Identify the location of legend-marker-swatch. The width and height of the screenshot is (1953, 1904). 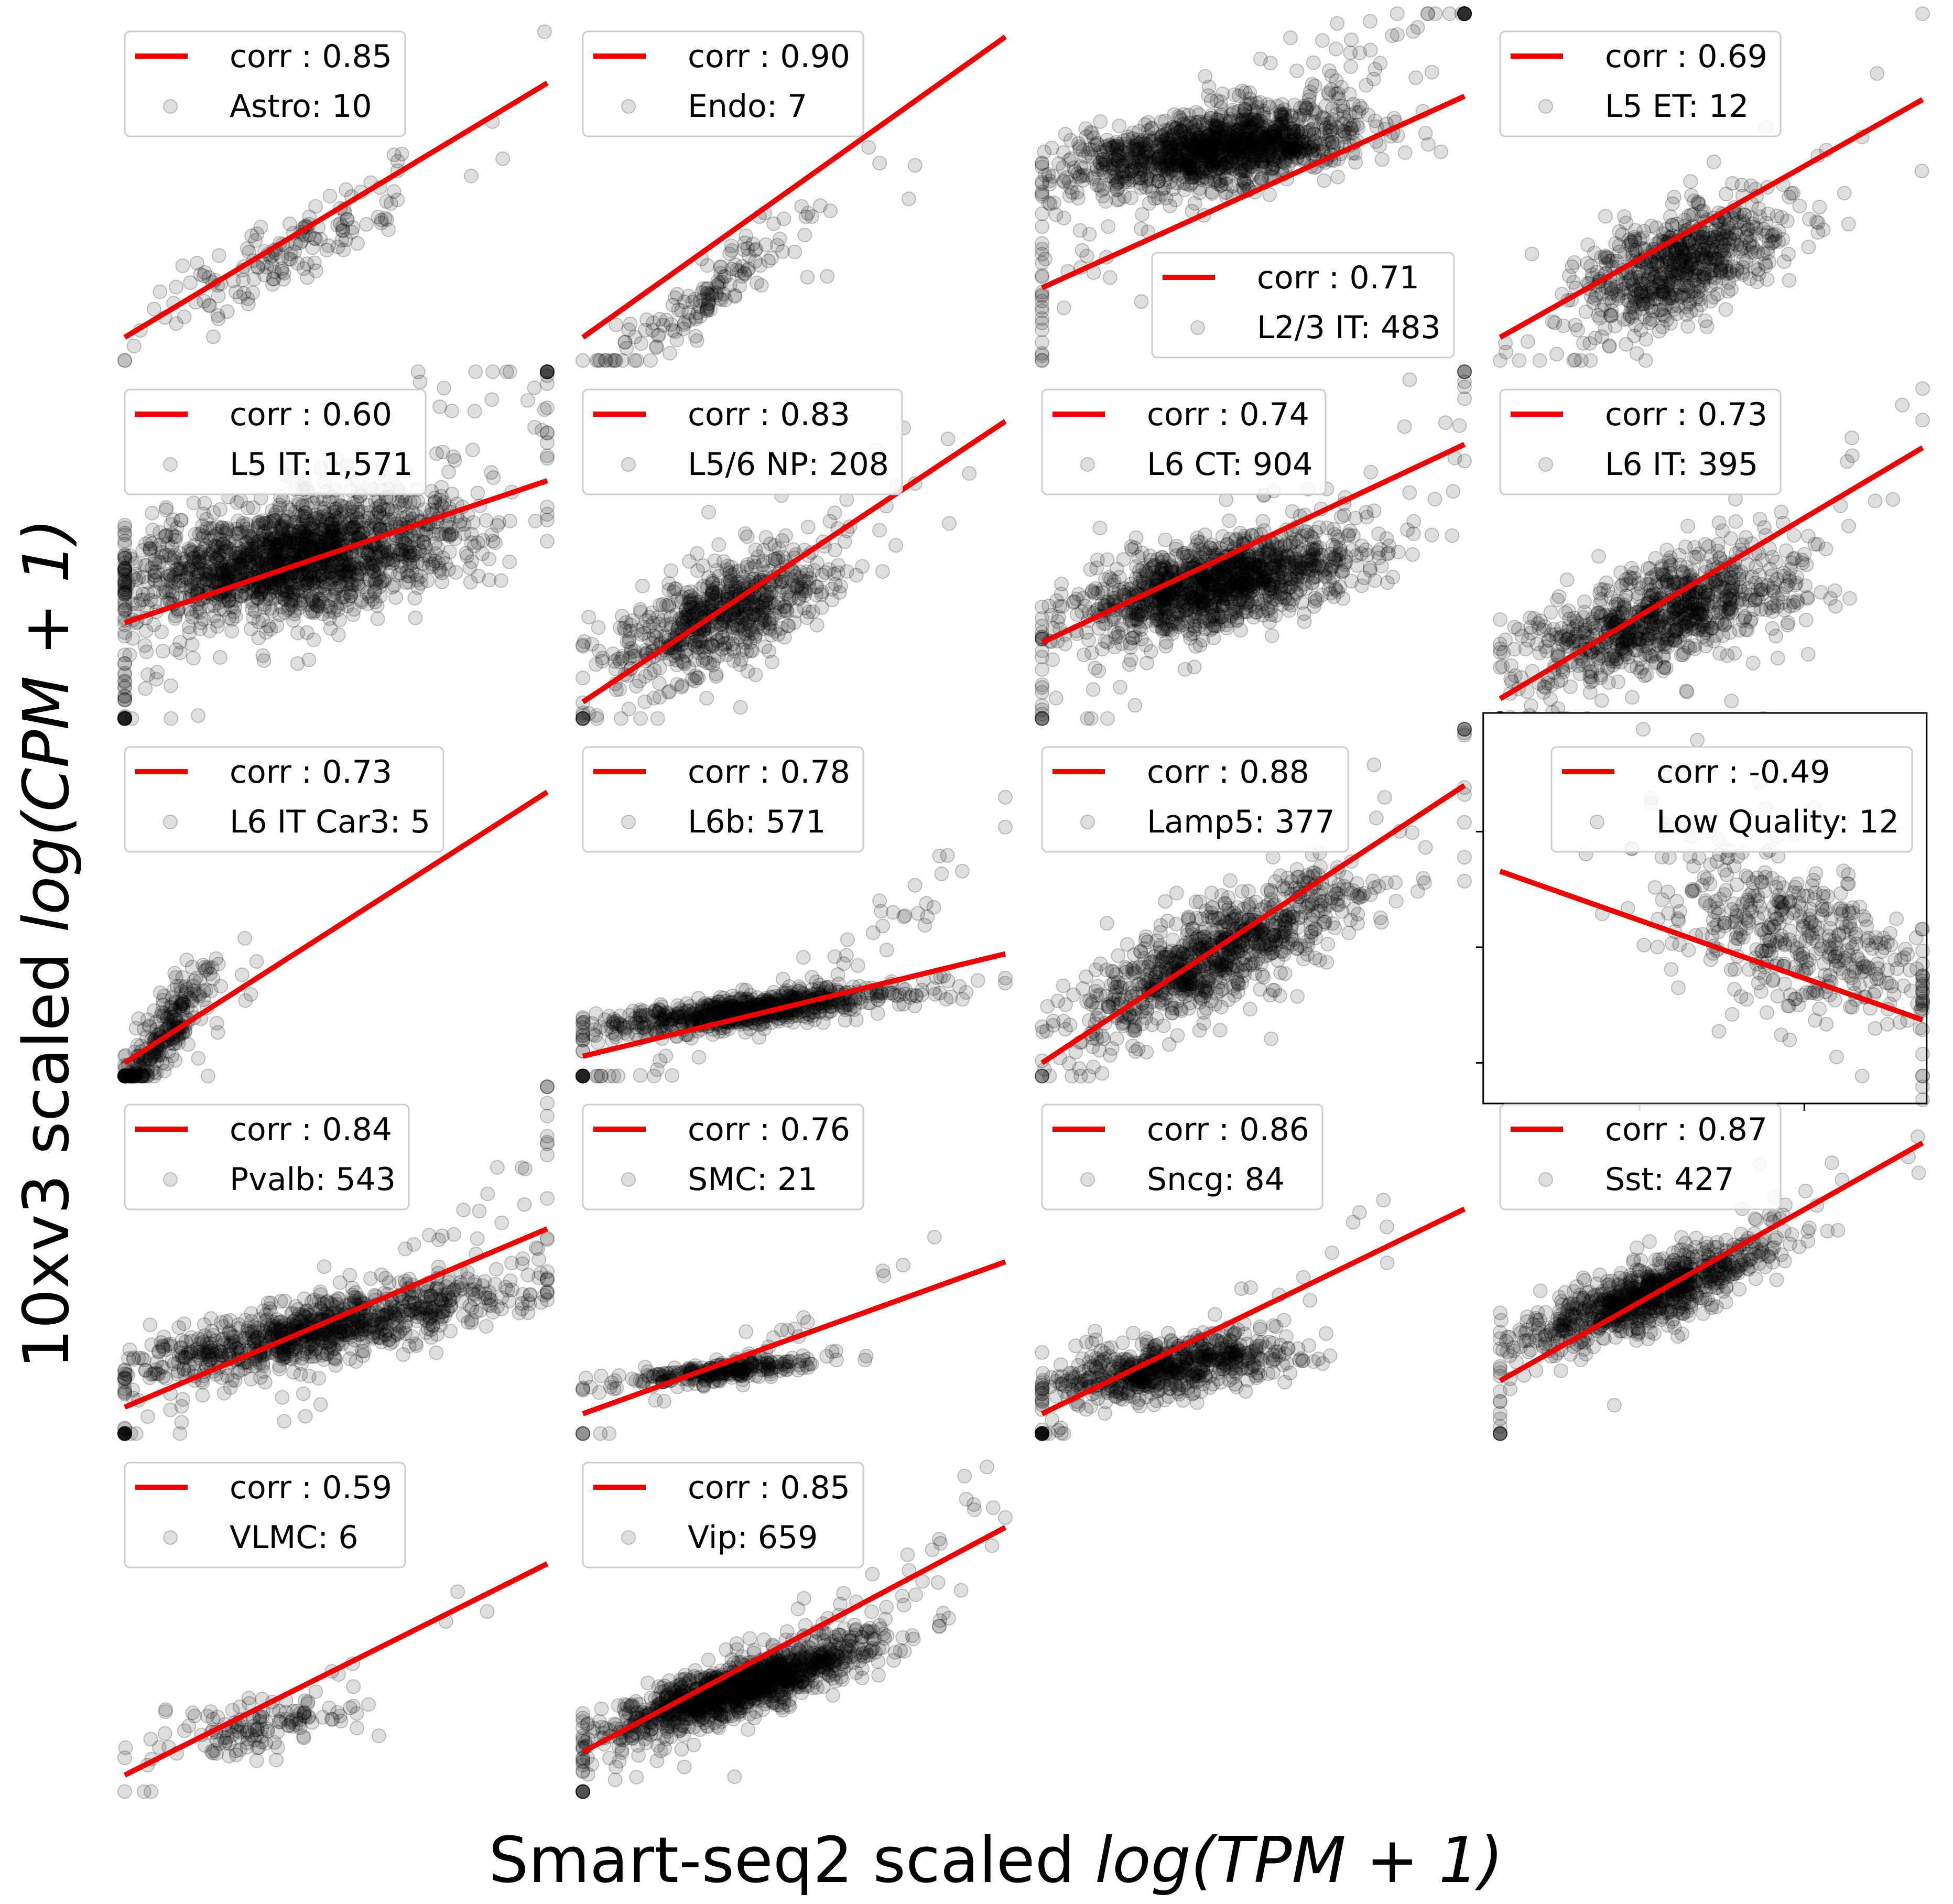
(628, 106).